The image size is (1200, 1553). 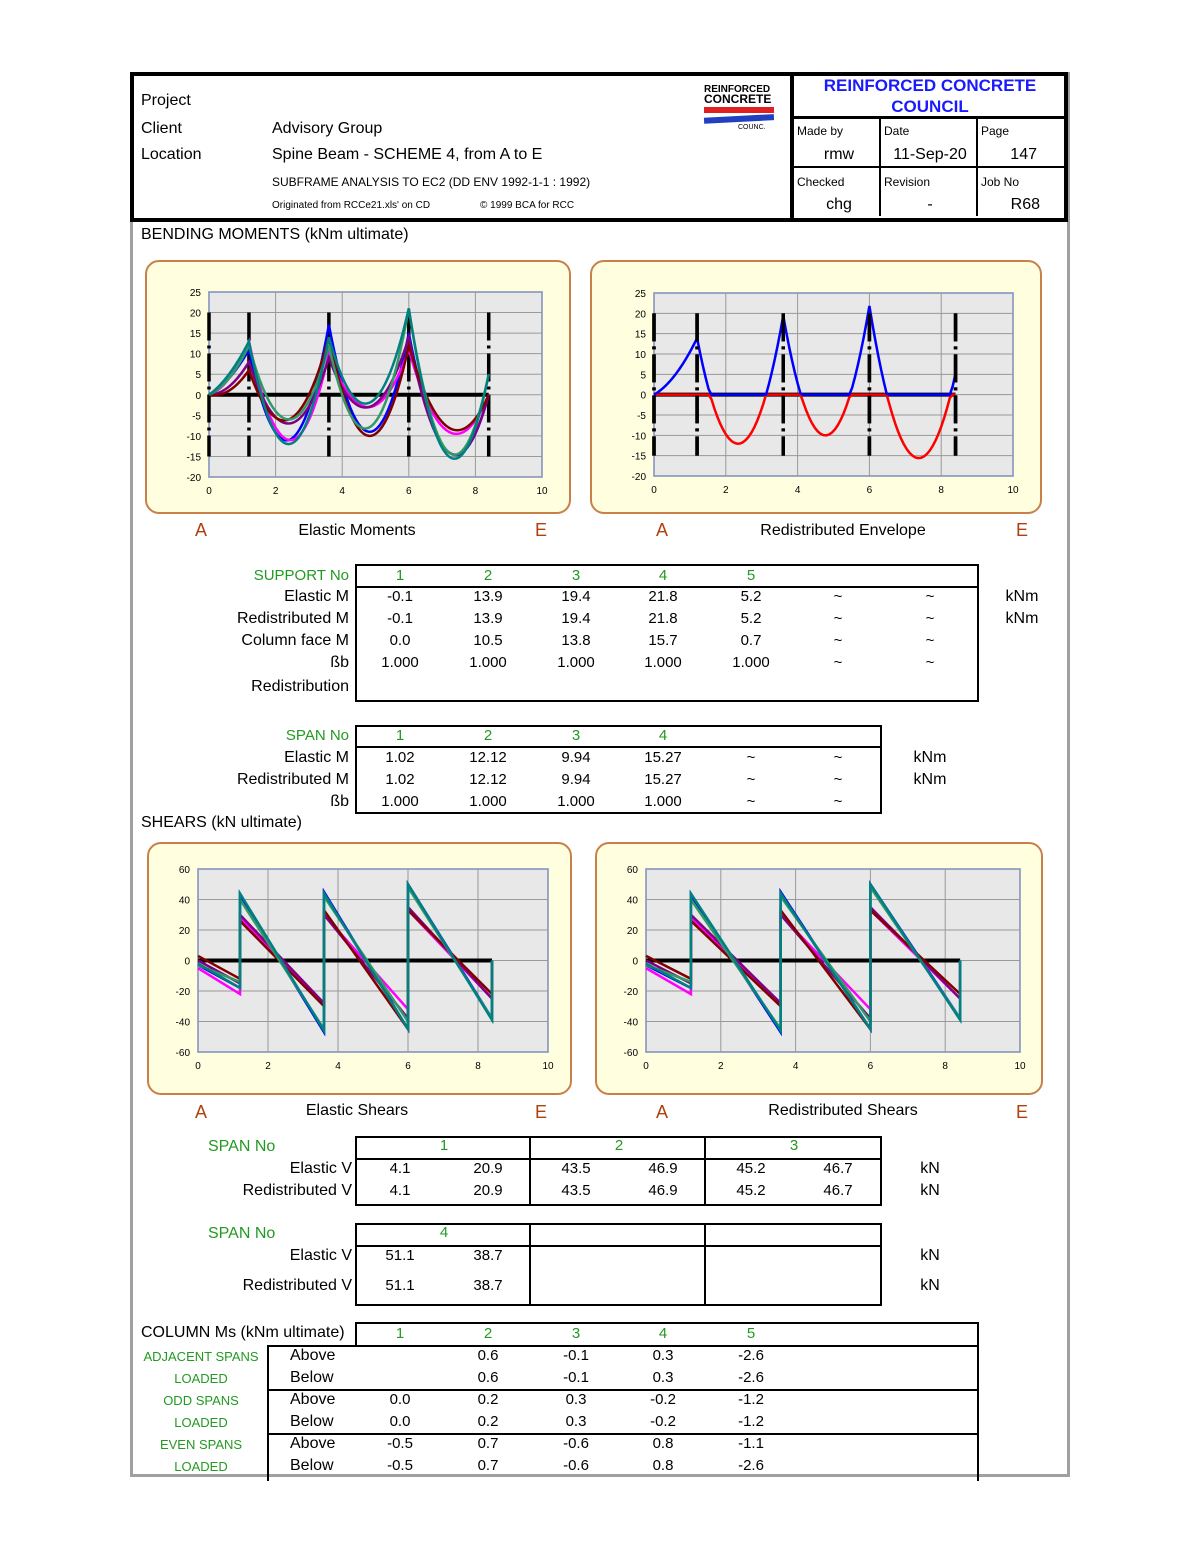 What do you see at coordinates (209, 491) in the screenshot?
I see `x-tick-label: 0` at bounding box center [209, 491].